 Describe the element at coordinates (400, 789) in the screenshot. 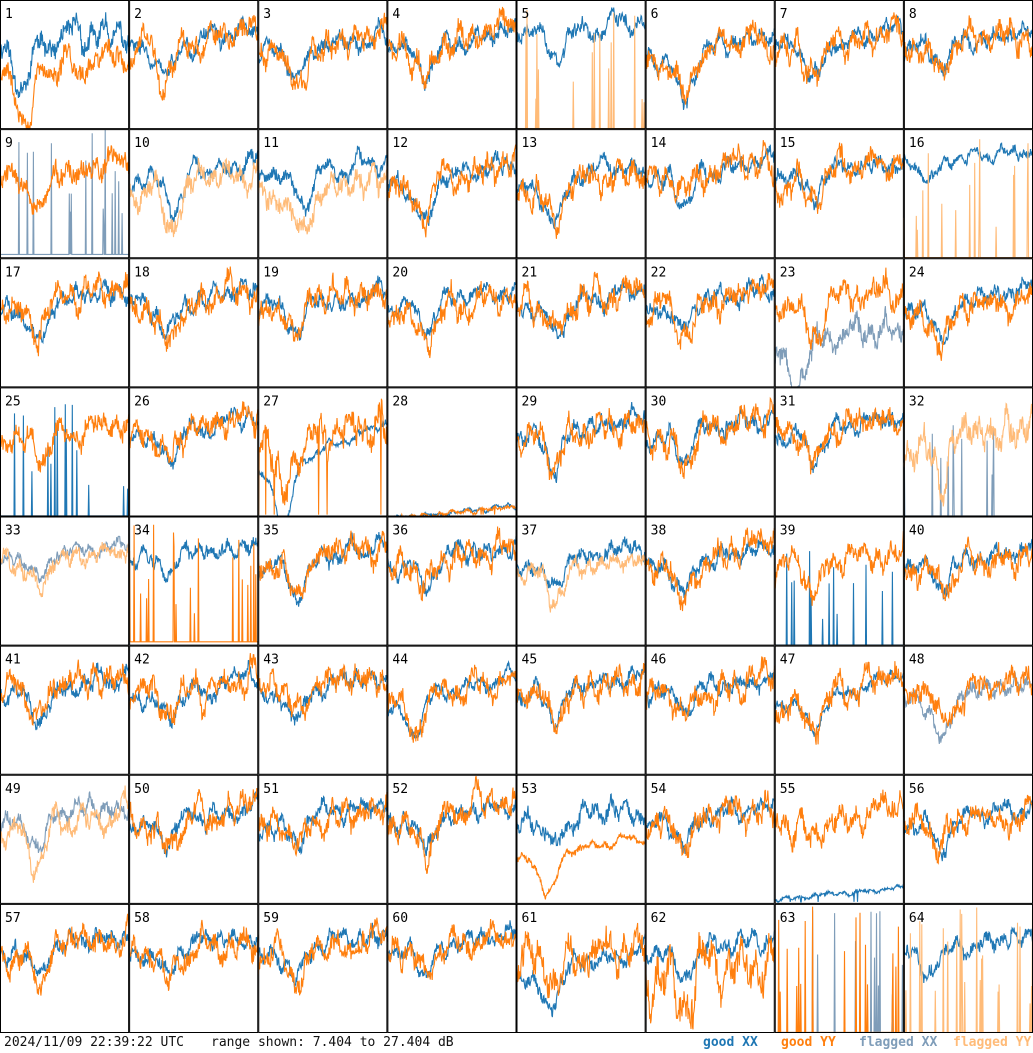

I see `panel-label: 52` at that location.